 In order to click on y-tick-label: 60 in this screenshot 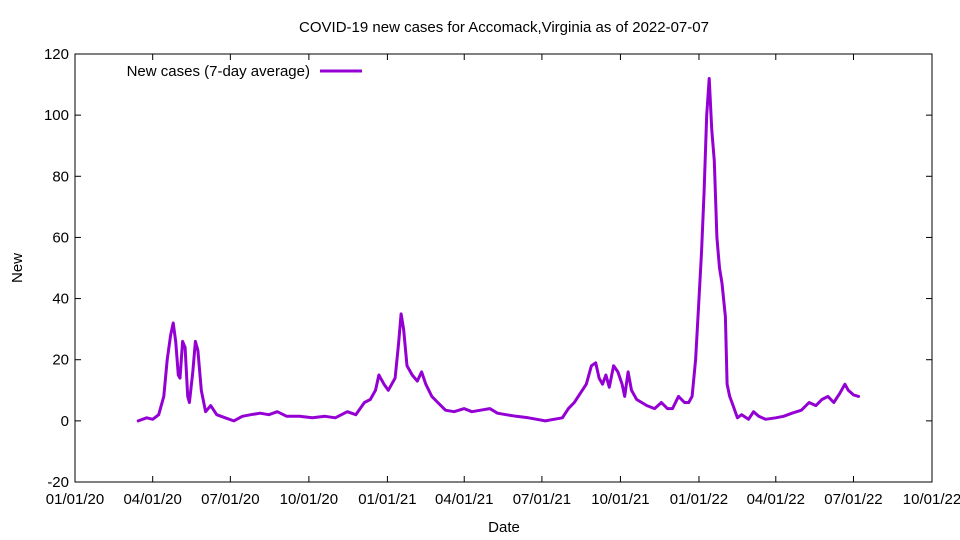, I will do `click(60, 237)`.